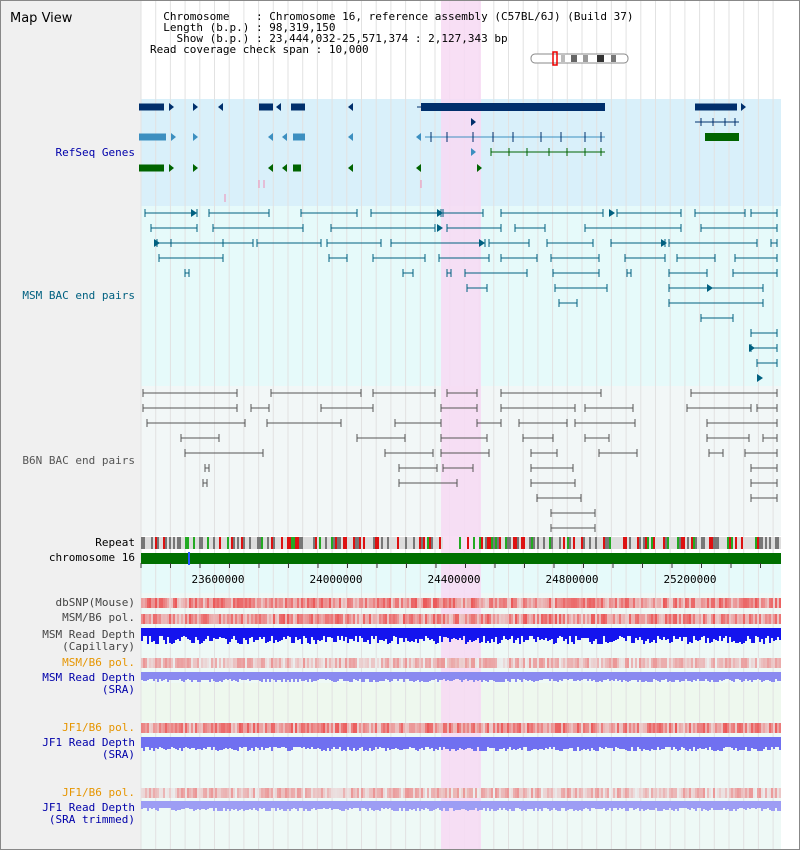  I want to click on track-label-jf1-b6-pol-trimmed: JF1/B6 pol., so click(98, 792).